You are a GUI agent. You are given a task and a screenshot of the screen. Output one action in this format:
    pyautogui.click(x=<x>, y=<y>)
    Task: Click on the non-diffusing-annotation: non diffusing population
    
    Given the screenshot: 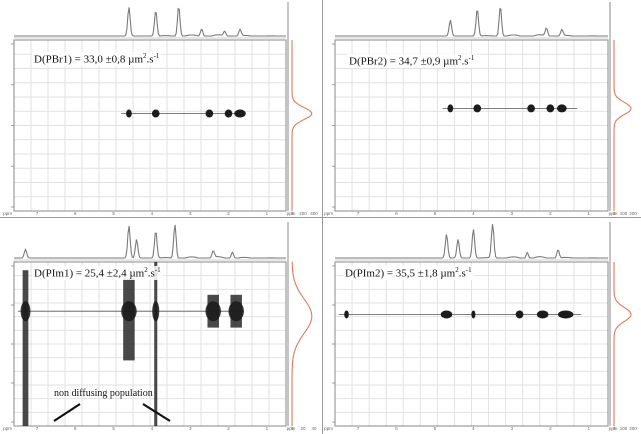 What is the action you would take?
    pyautogui.click(x=103, y=393)
    